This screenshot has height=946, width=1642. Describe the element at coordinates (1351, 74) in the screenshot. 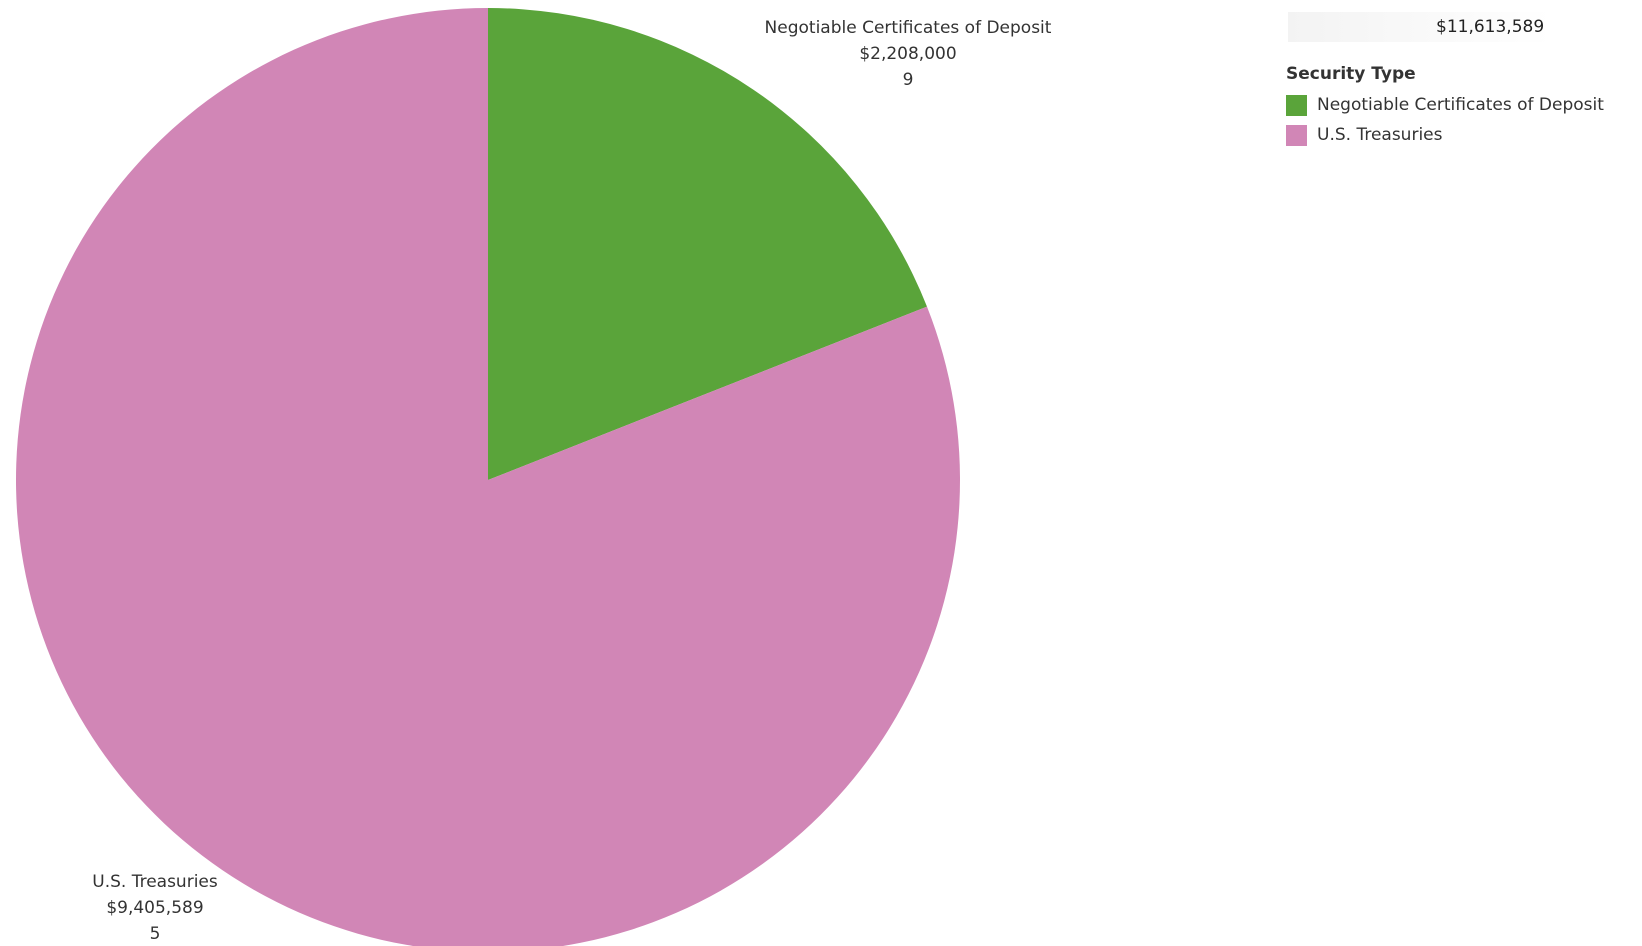

I see `legend-title: Security Type` at that location.